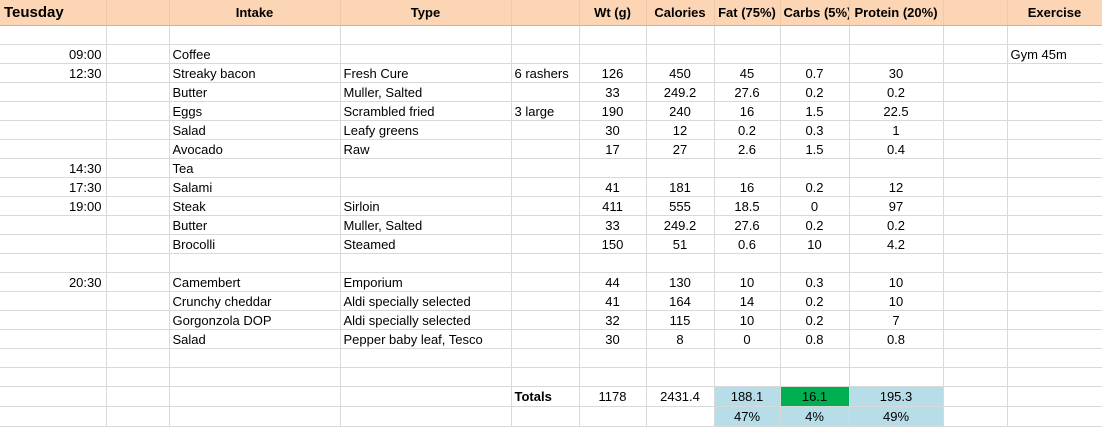 This screenshot has width=1102, height=429. I want to click on fat-cell: 2.6, so click(747, 149).